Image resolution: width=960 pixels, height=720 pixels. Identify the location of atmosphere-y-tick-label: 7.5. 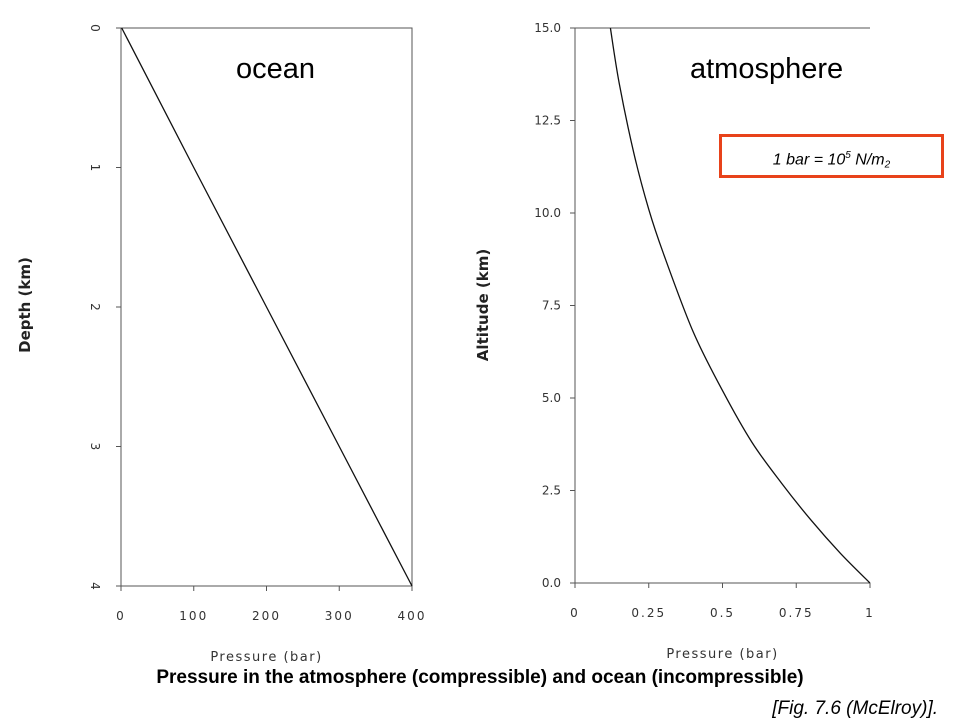
(551, 306).